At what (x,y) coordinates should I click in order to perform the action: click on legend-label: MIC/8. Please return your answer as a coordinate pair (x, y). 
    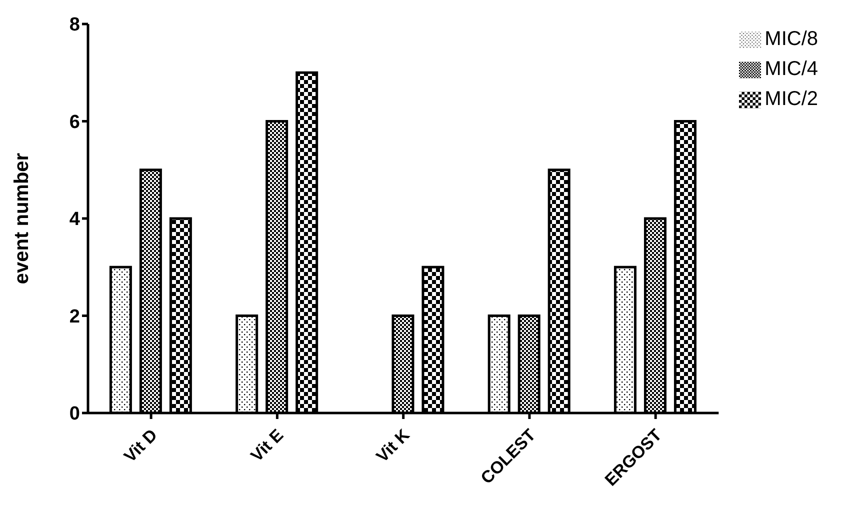
    Looking at the image, I should click on (791, 39).